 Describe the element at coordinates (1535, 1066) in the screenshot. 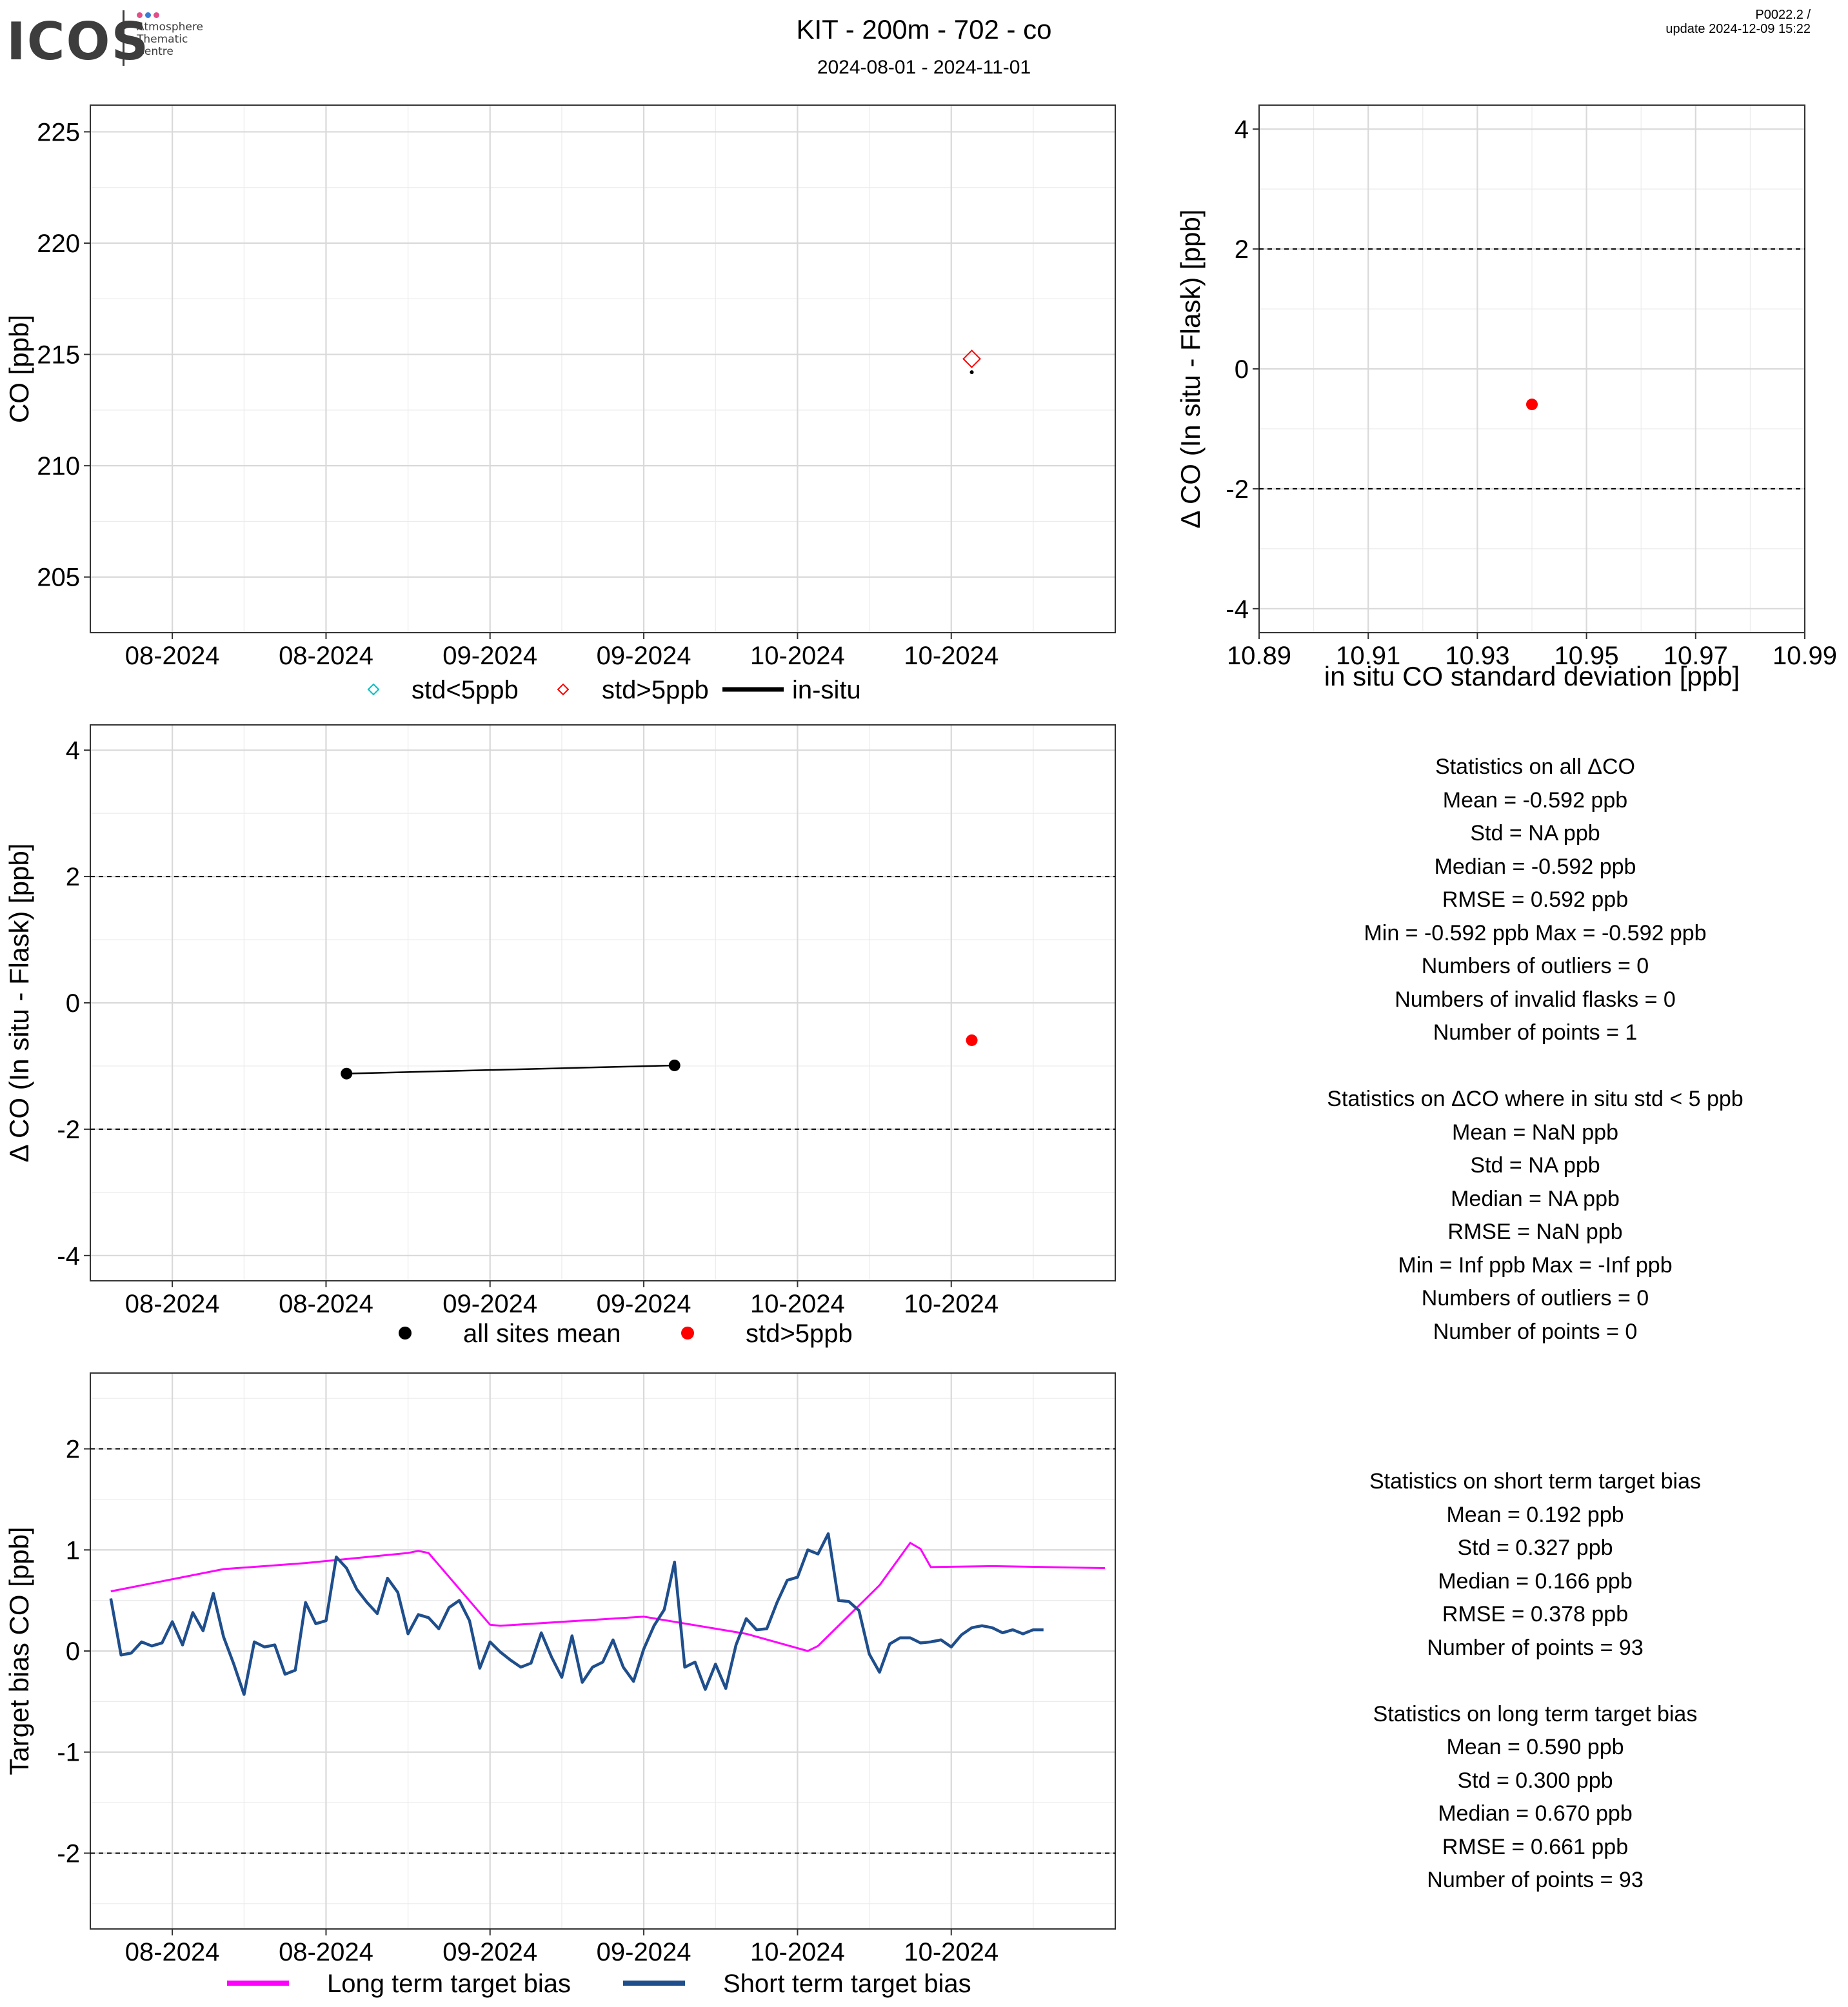

I see `stats-line` at that location.